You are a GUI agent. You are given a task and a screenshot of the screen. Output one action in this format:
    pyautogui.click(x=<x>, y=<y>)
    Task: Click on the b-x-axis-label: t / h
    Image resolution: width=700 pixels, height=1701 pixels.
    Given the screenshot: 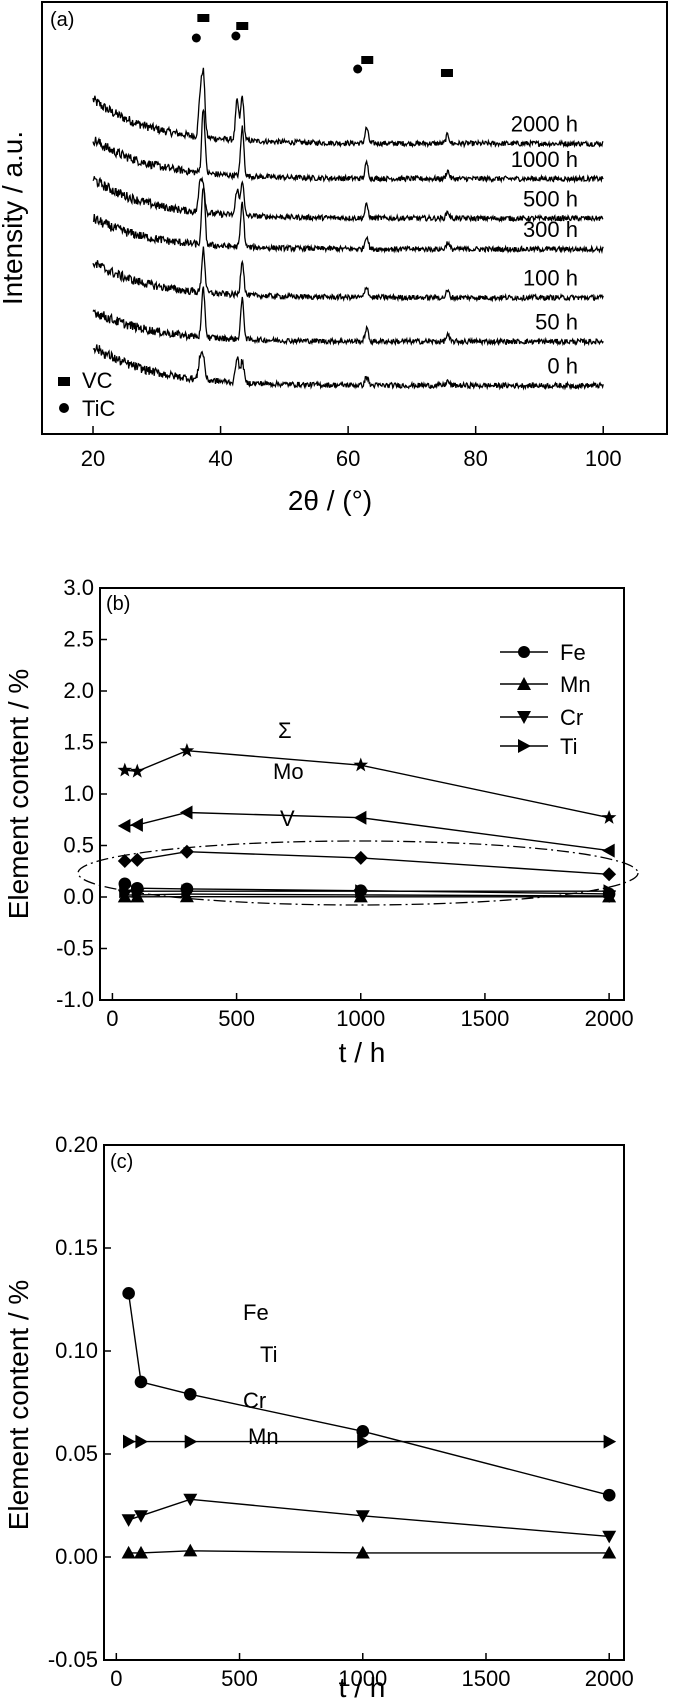 What is the action you would take?
    pyautogui.click(x=362, y=1052)
    